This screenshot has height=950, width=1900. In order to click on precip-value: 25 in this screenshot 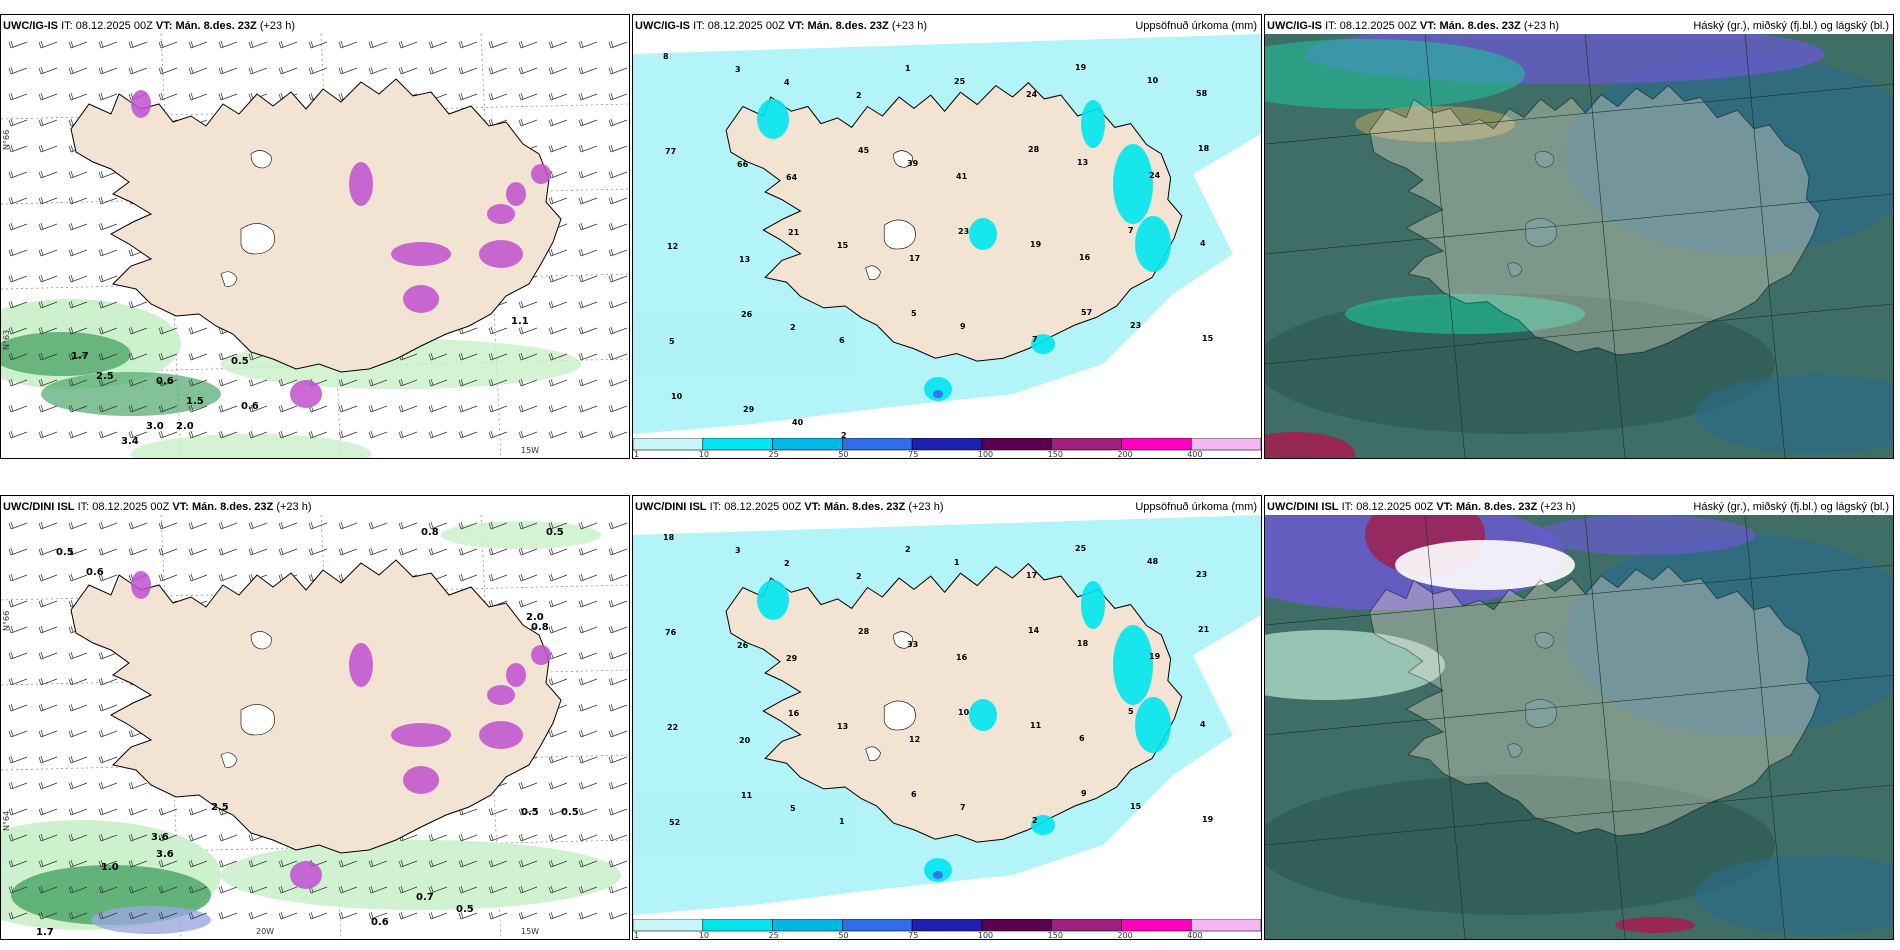, I will do `click(1081, 548)`.